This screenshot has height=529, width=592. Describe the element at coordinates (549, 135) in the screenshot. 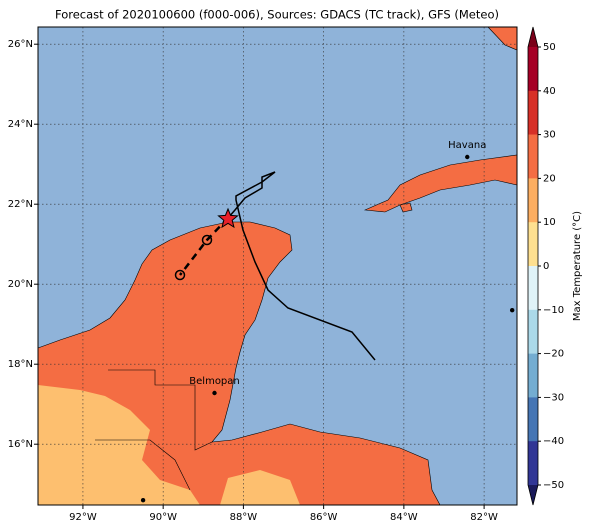

I see `colorbar-tick-label: 30` at that location.